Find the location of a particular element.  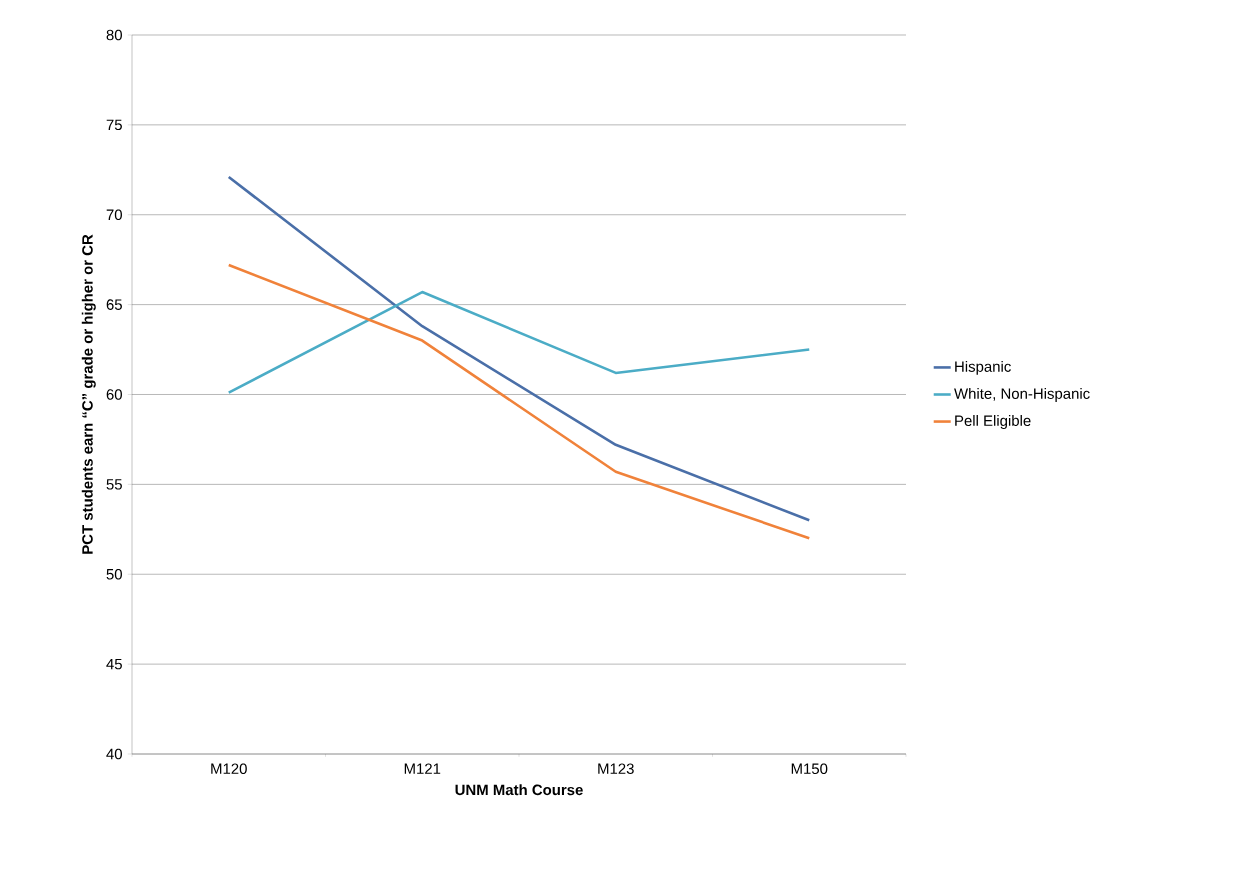

y-tick-label: 65 is located at coordinates (114, 304).